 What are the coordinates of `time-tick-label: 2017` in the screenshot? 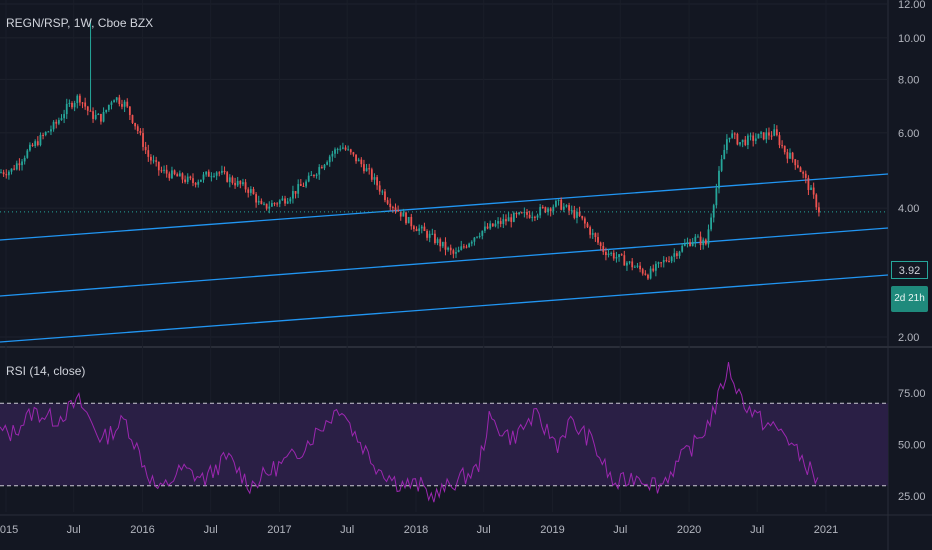 It's located at (279, 530).